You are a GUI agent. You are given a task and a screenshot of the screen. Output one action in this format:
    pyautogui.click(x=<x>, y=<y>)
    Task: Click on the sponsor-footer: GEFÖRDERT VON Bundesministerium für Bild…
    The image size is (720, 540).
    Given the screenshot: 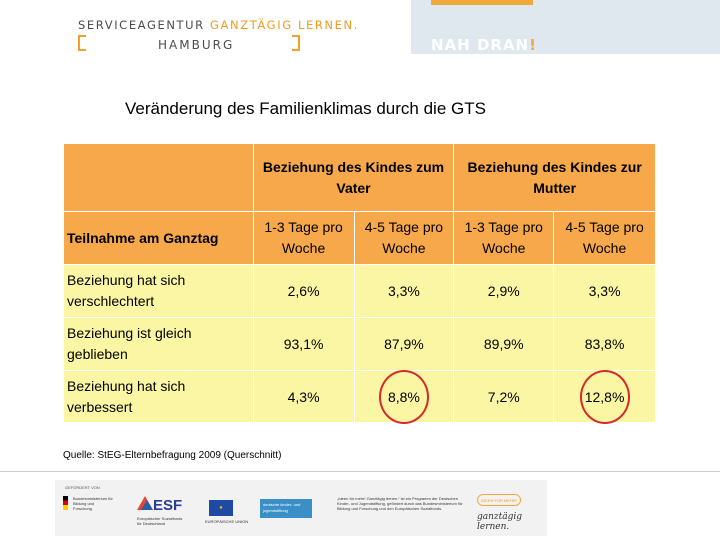 What is the action you would take?
    pyautogui.click(x=301, y=508)
    